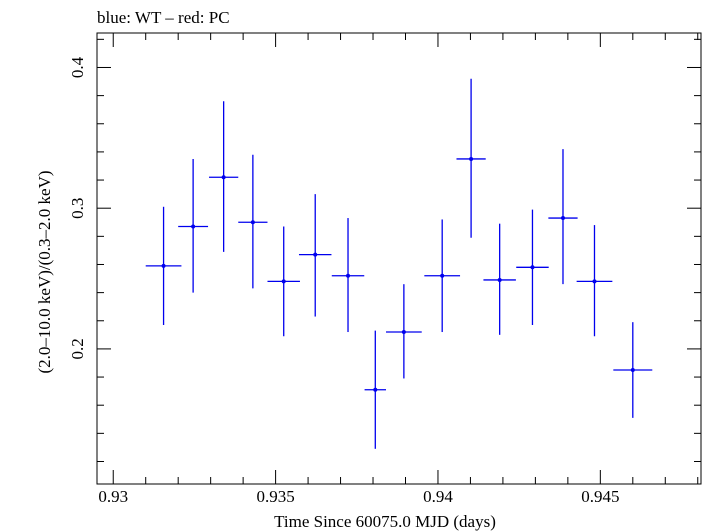 Image resolution: width=705 pixels, height=532 pixels. Describe the element at coordinates (438, 496) in the screenshot. I see `x-tick-label: 0.94` at that location.